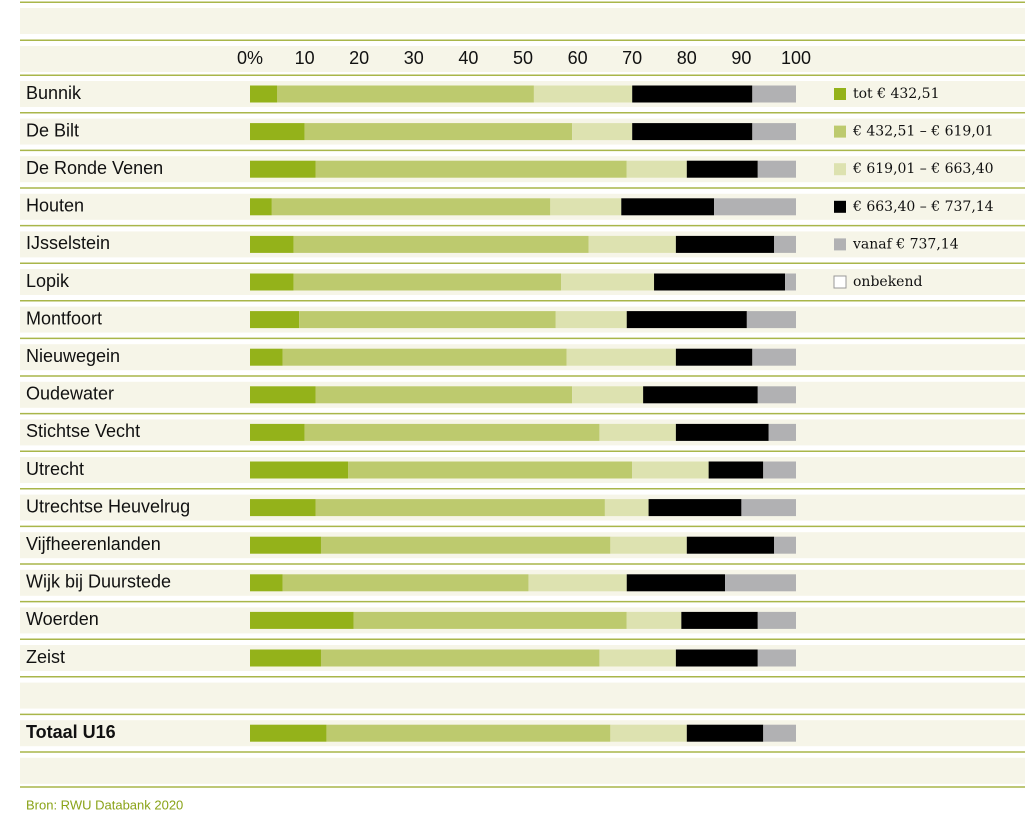 The height and width of the screenshot is (819, 1025). What do you see at coordinates (523, 58) in the screenshot?
I see `x-tick-label: 50` at bounding box center [523, 58].